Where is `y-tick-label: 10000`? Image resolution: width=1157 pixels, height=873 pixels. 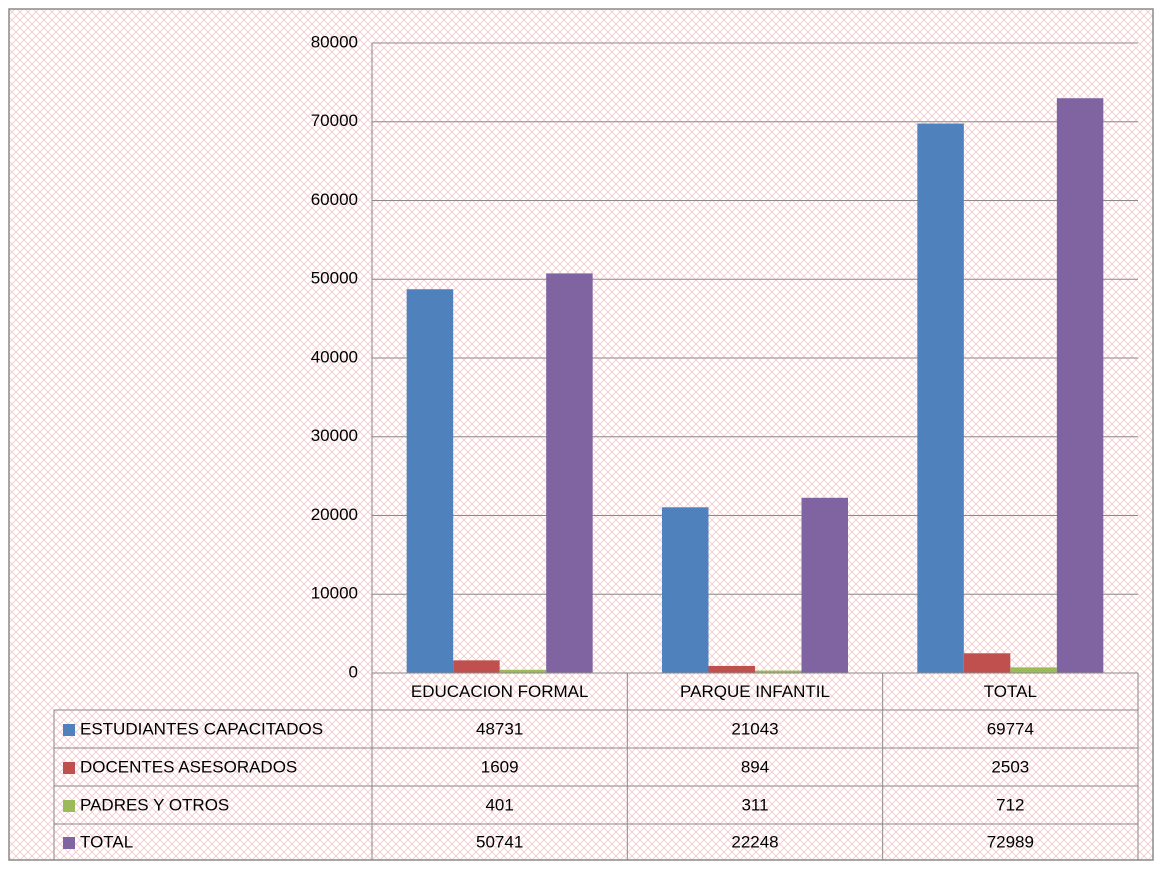 y-tick-label: 10000 is located at coordinates (334, 593).